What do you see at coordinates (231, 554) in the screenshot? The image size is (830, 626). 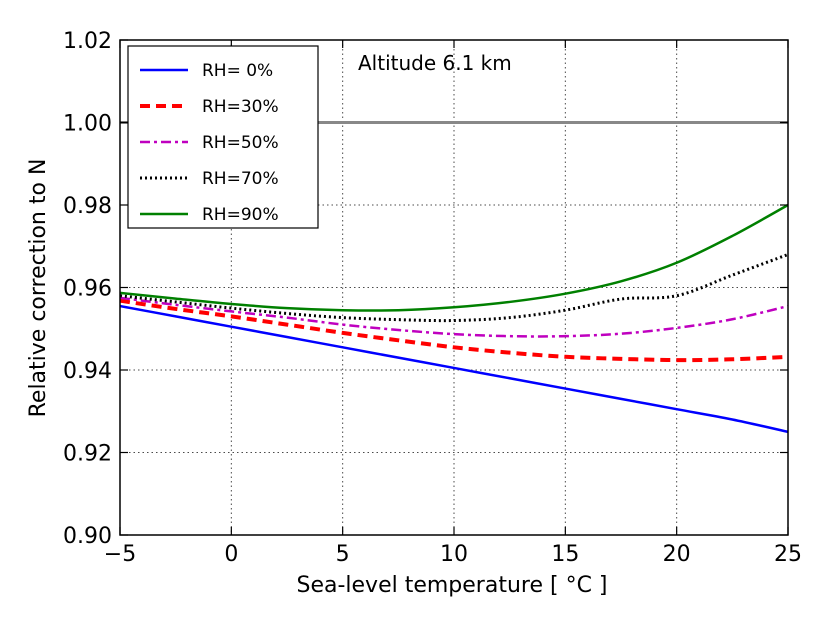 I see `x-tick-label: 0` at bounding box center [231, 554].